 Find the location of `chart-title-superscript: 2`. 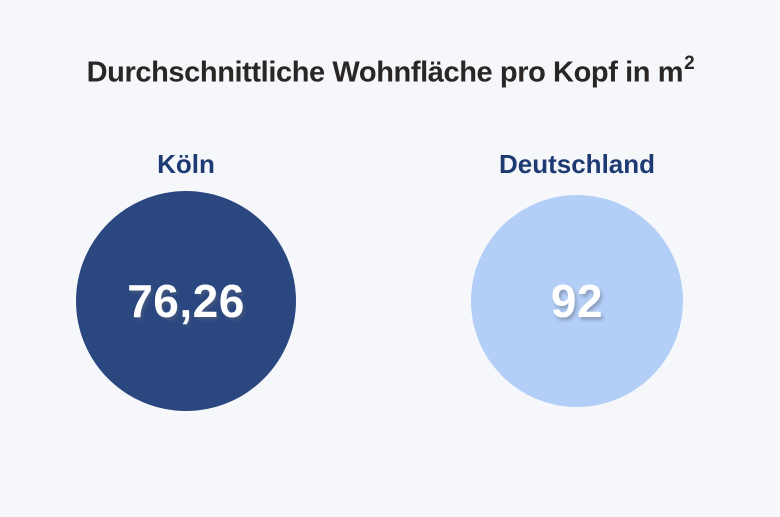

chart-title-superscript: 2 is located at coordinates (689, 63).